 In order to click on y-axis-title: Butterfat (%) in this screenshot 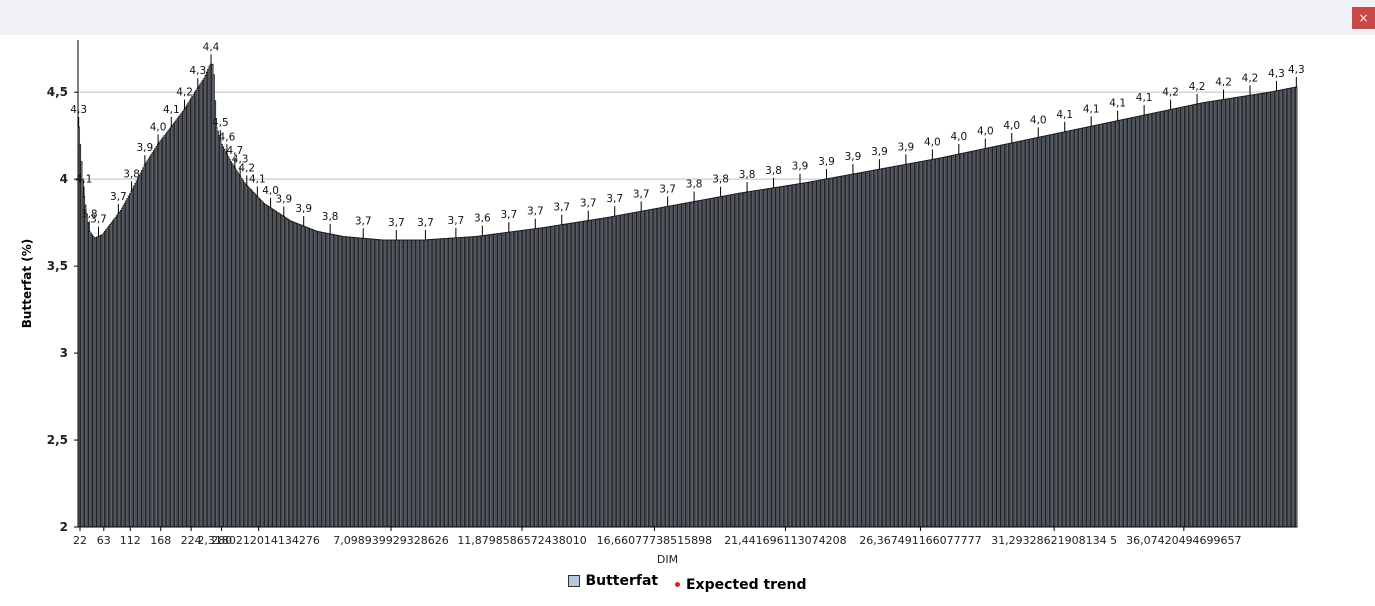, I will do `click(27, 283)`.